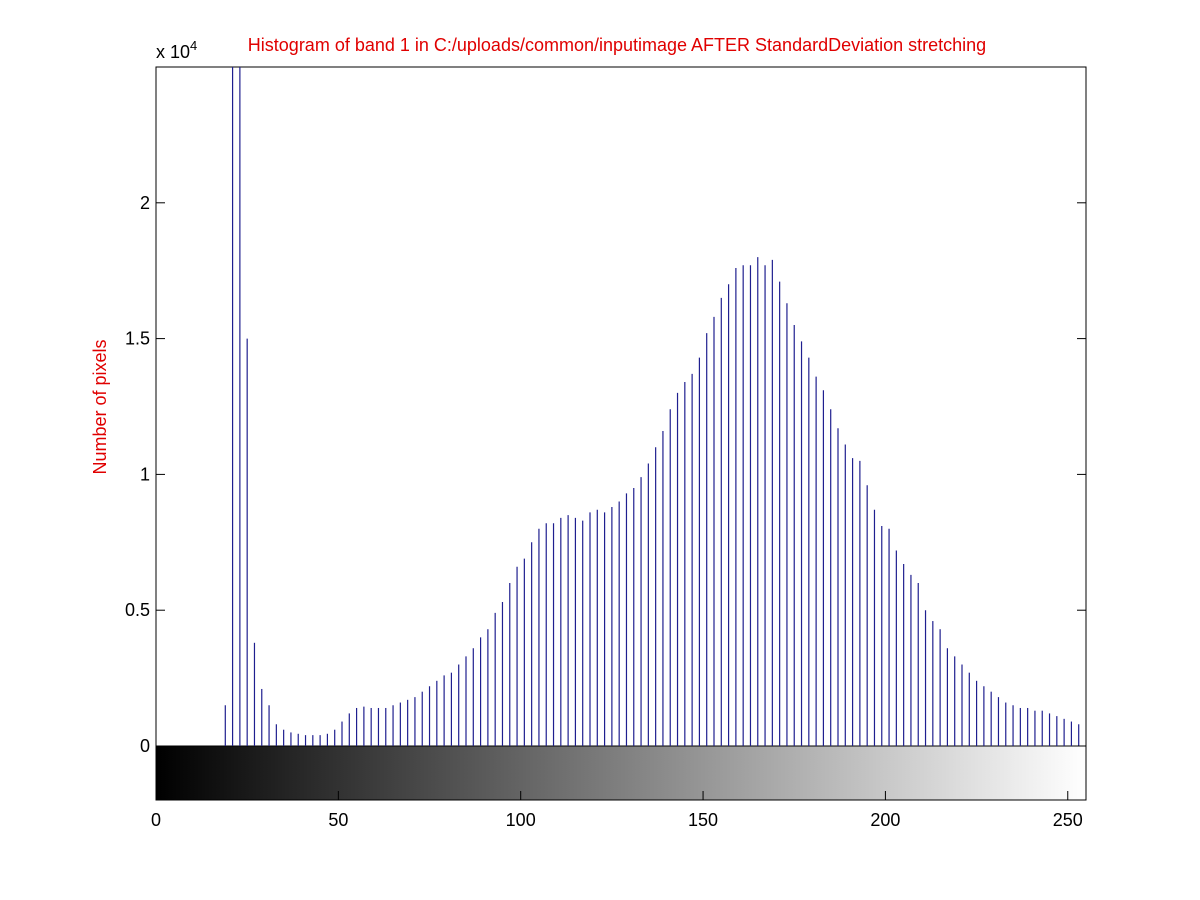 The width and height of the screenshot is (1200, 900). I want to click on y-tick-label: 1.5, so click(137, 339).